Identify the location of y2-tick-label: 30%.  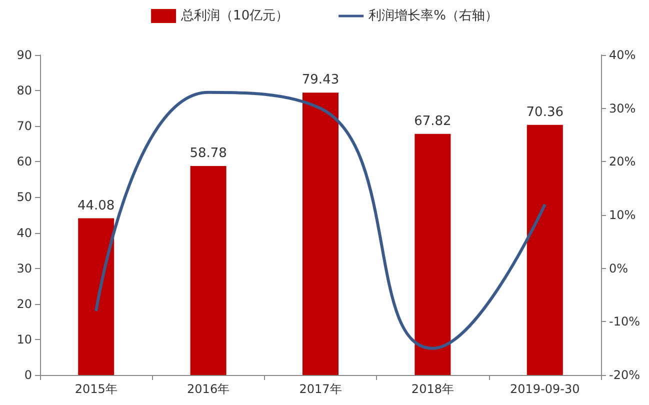
(622, 108).